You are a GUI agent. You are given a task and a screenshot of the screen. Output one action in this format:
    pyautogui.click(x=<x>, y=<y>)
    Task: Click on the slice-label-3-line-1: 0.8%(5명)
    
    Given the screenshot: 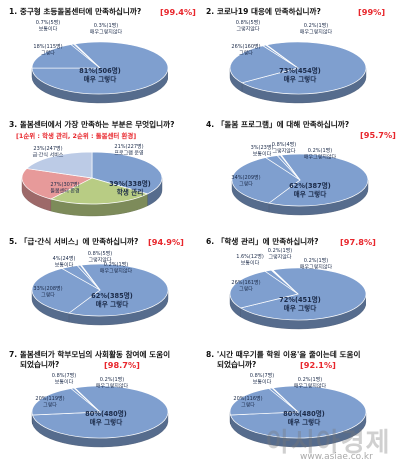 What is the action you would take?
    pyautogui.click(x=248, y=22)
    